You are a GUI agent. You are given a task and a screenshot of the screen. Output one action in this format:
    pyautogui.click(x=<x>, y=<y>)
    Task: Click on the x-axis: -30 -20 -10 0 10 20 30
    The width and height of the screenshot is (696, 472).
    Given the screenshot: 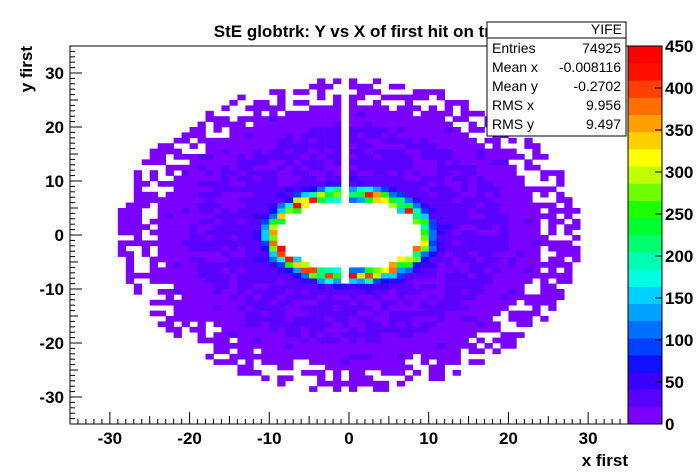 What is the action you would take?
    pyautogui.click(x=349, y=430)
    